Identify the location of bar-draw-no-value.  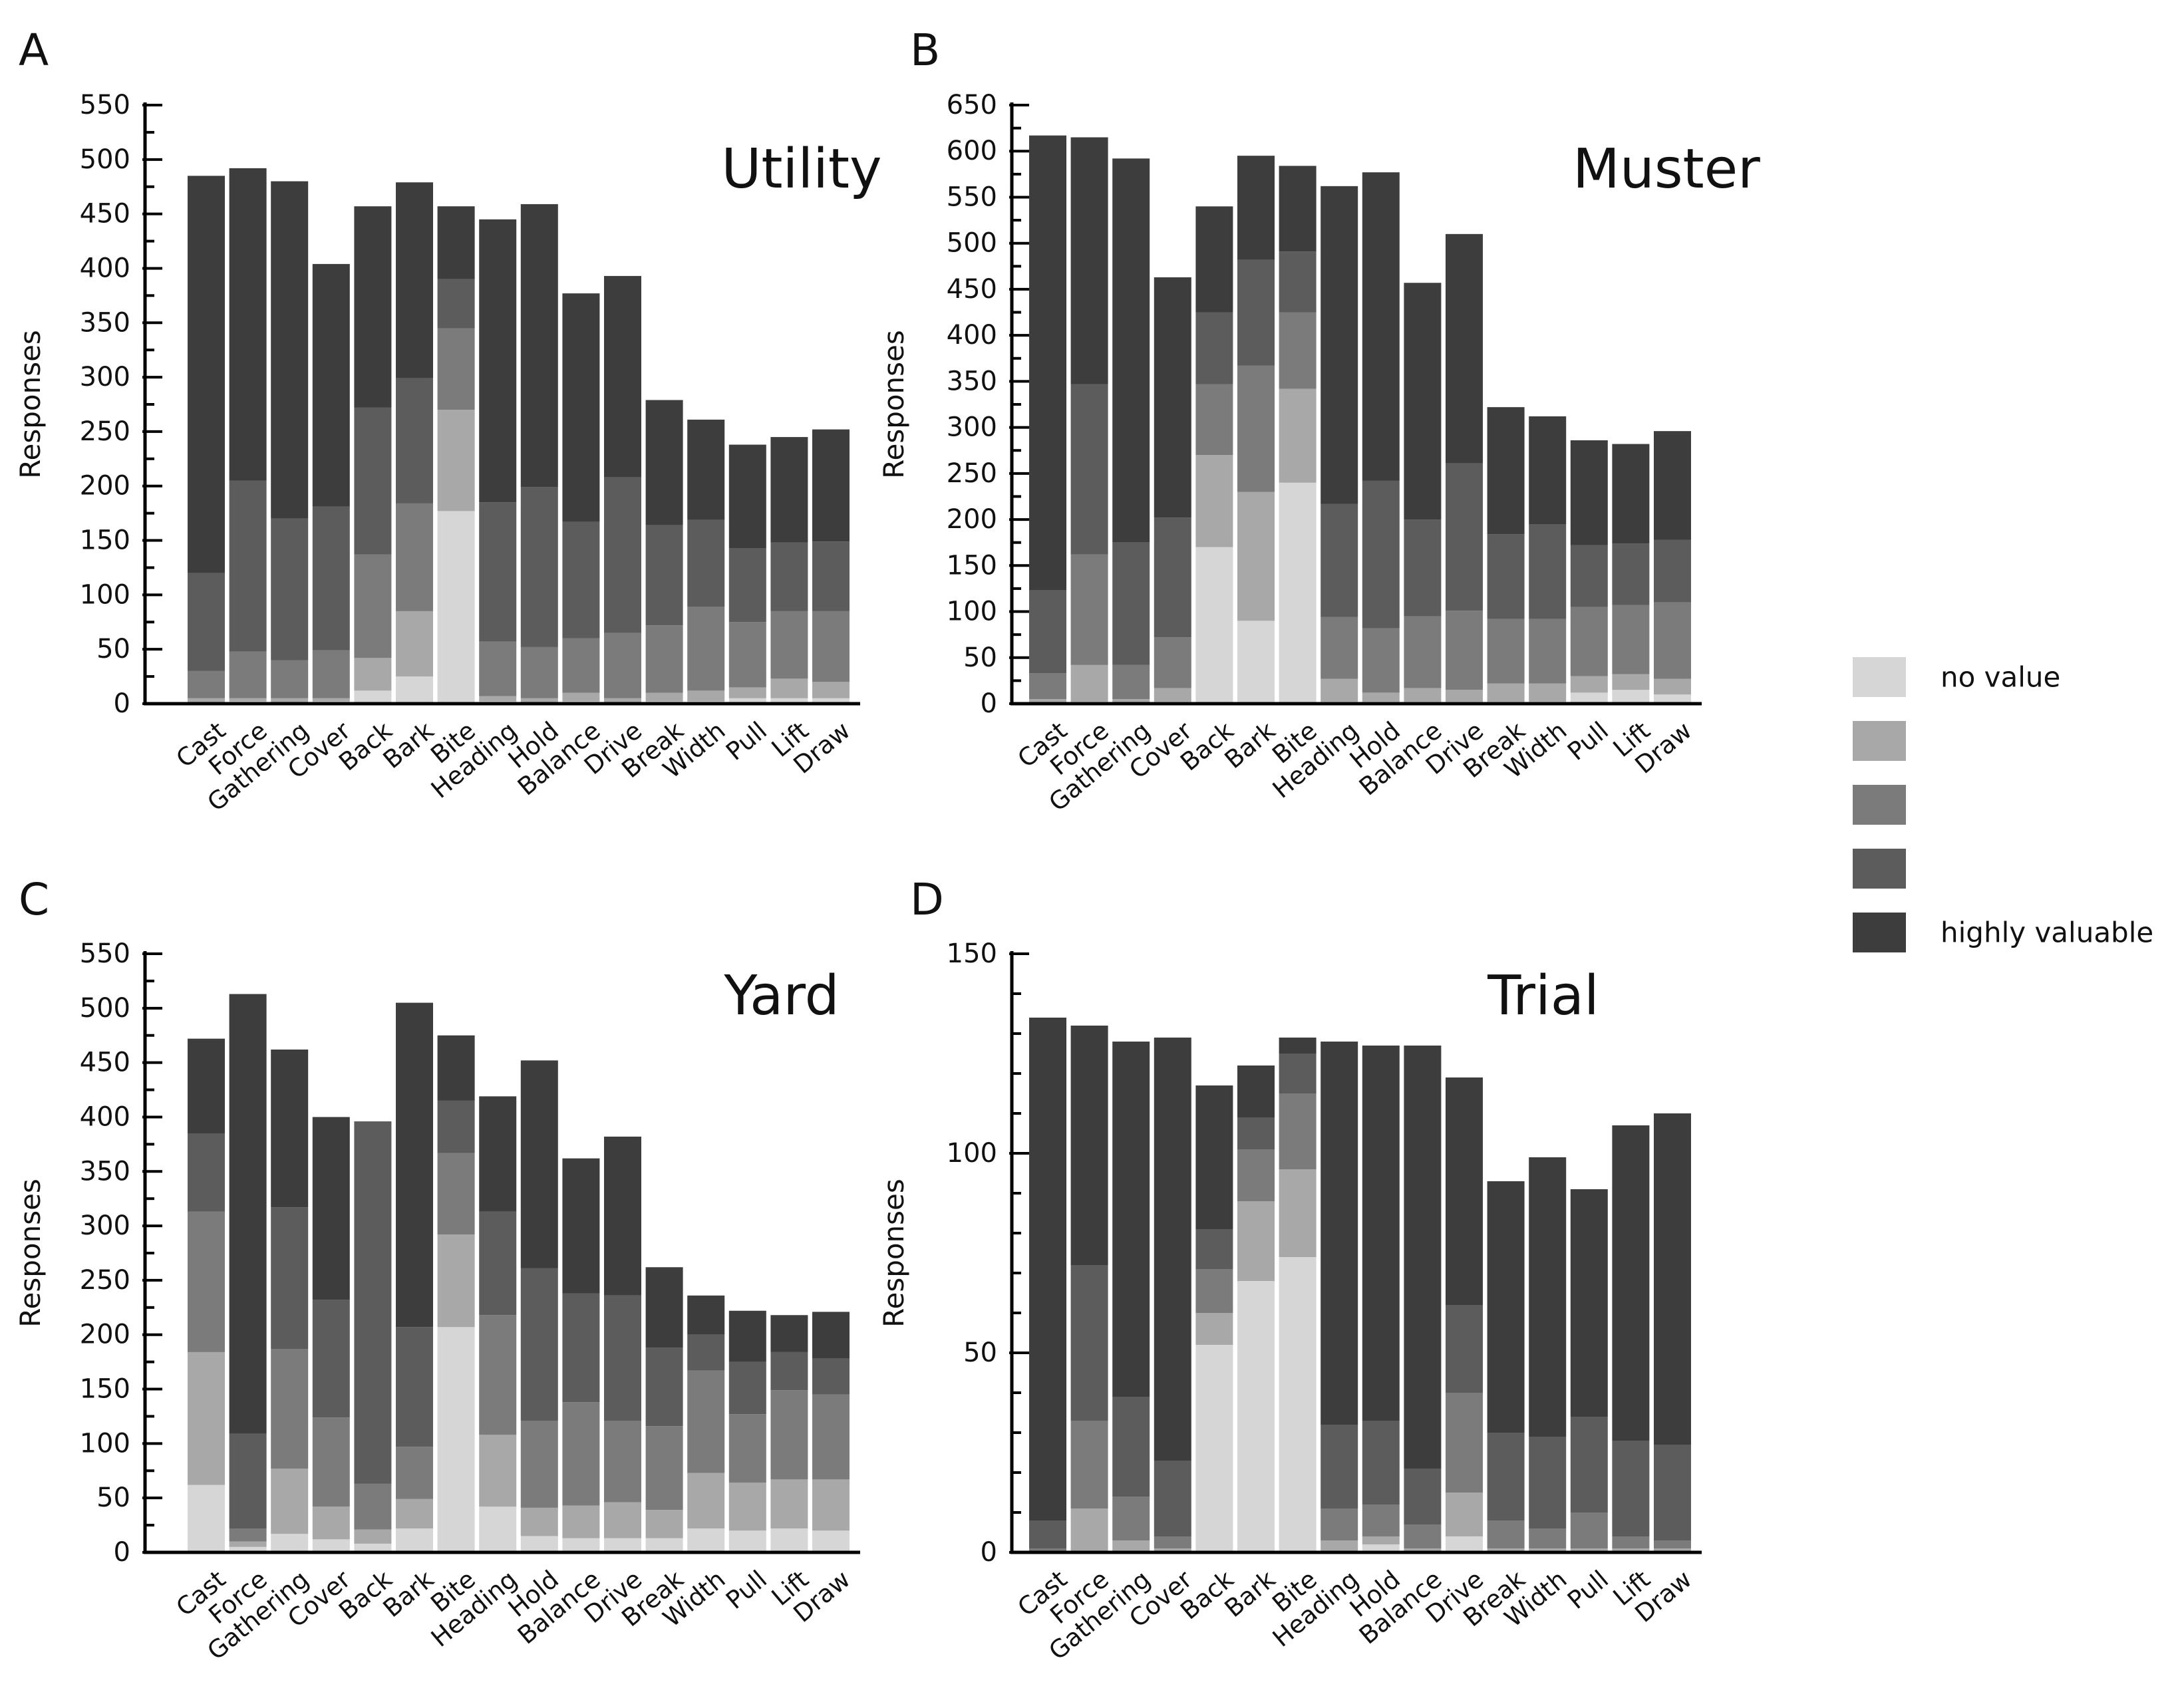
(831, 1541).